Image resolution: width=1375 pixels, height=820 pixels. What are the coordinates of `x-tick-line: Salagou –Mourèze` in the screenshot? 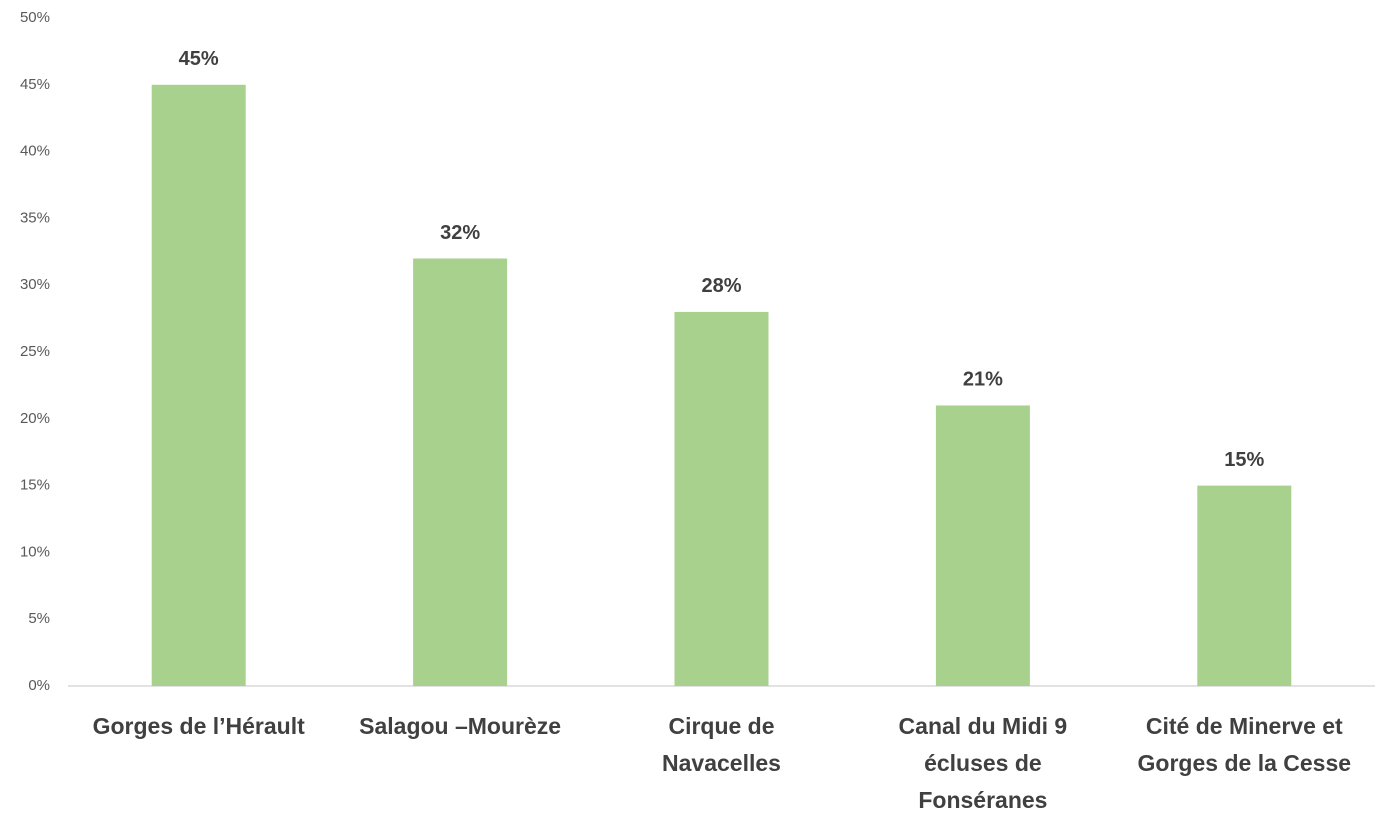 It's located at (460, 726).